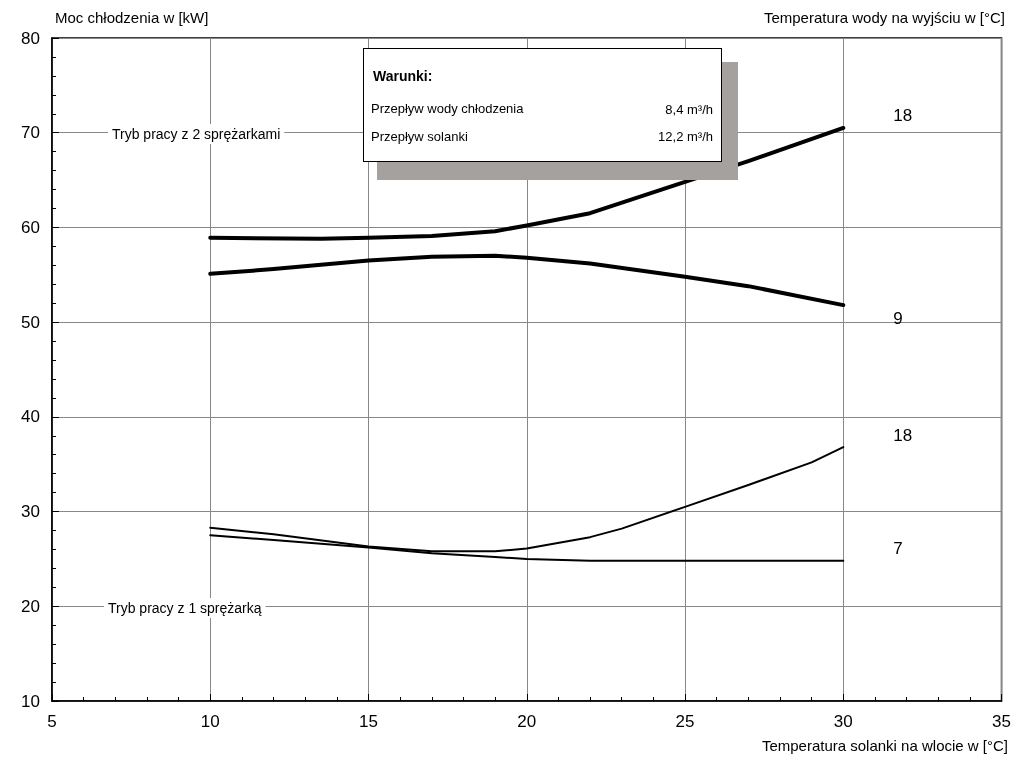 The width and height of the screenshot is (1014, 762). I want to click on annotation: Tryb pracy z 1 sprężarką, so click(185, 608).